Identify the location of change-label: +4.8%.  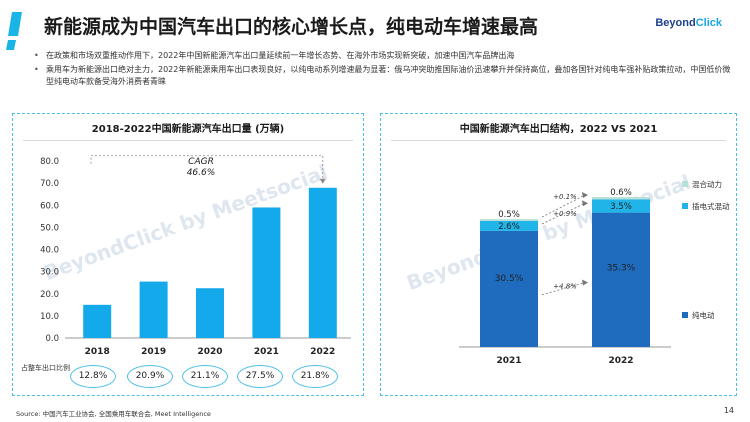
(565, 287).